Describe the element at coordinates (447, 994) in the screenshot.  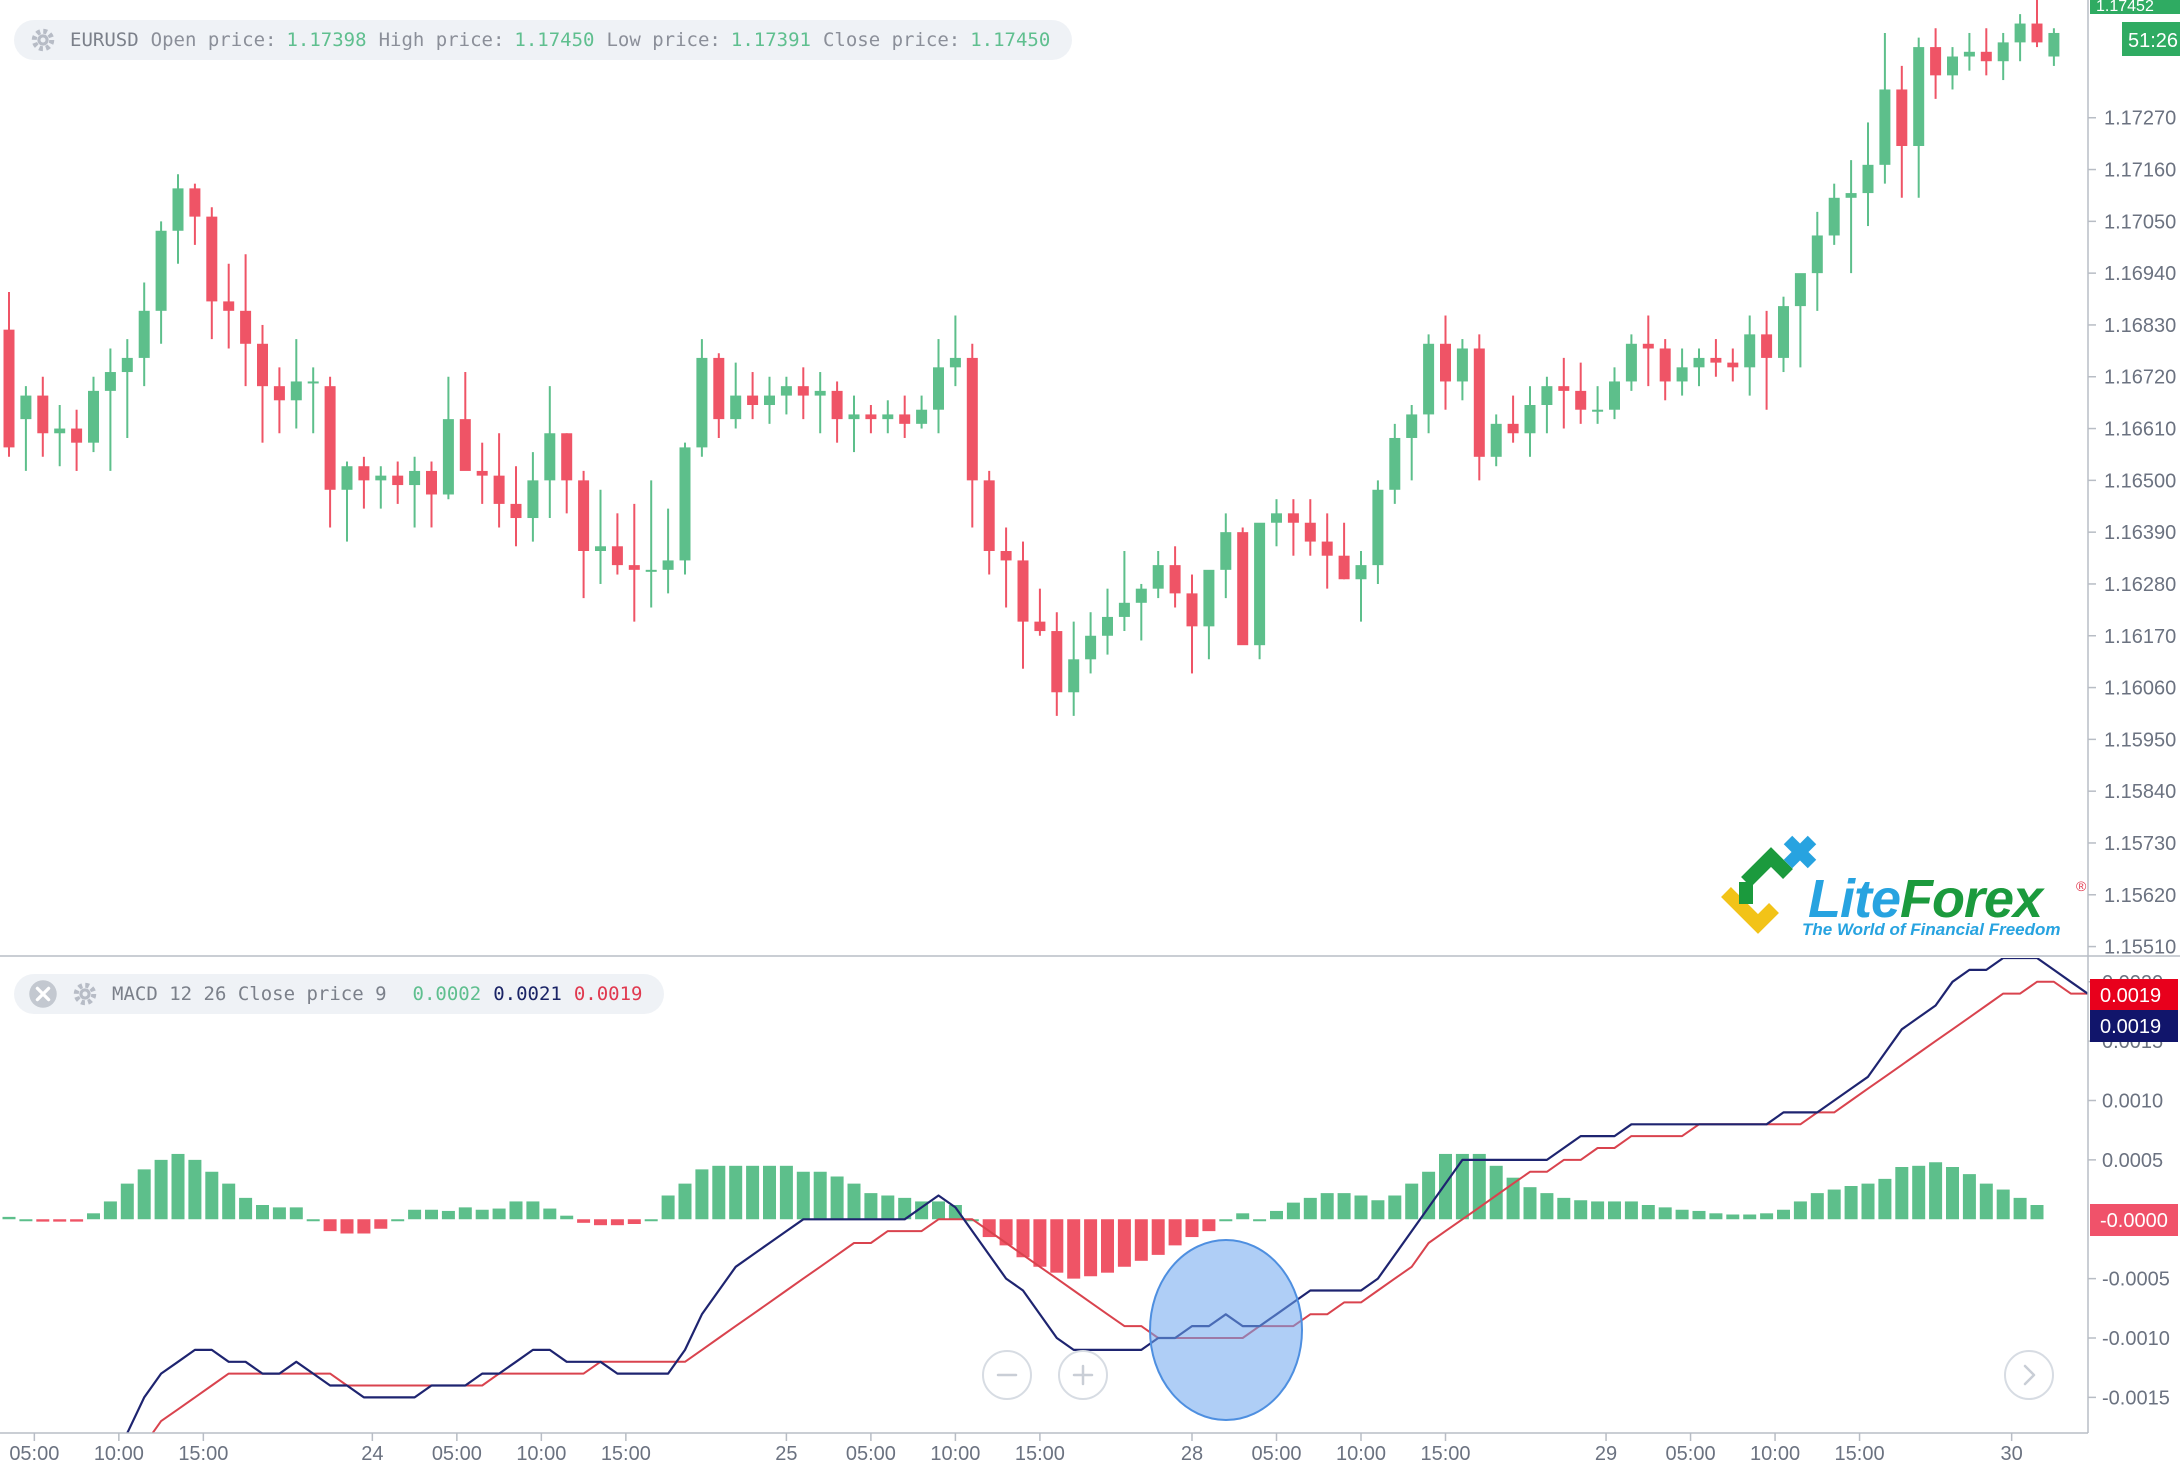
I see `macd-histogram-value: 0.0002` at that location.